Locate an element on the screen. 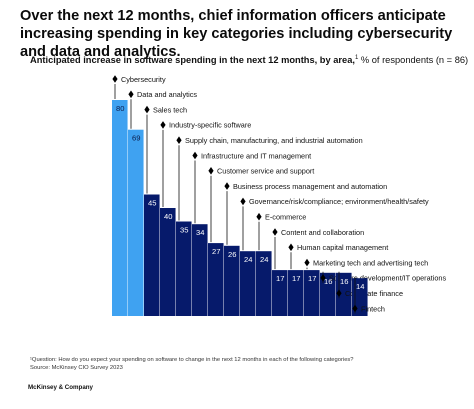  data-label: 80 is located at coordinates (120, 108).